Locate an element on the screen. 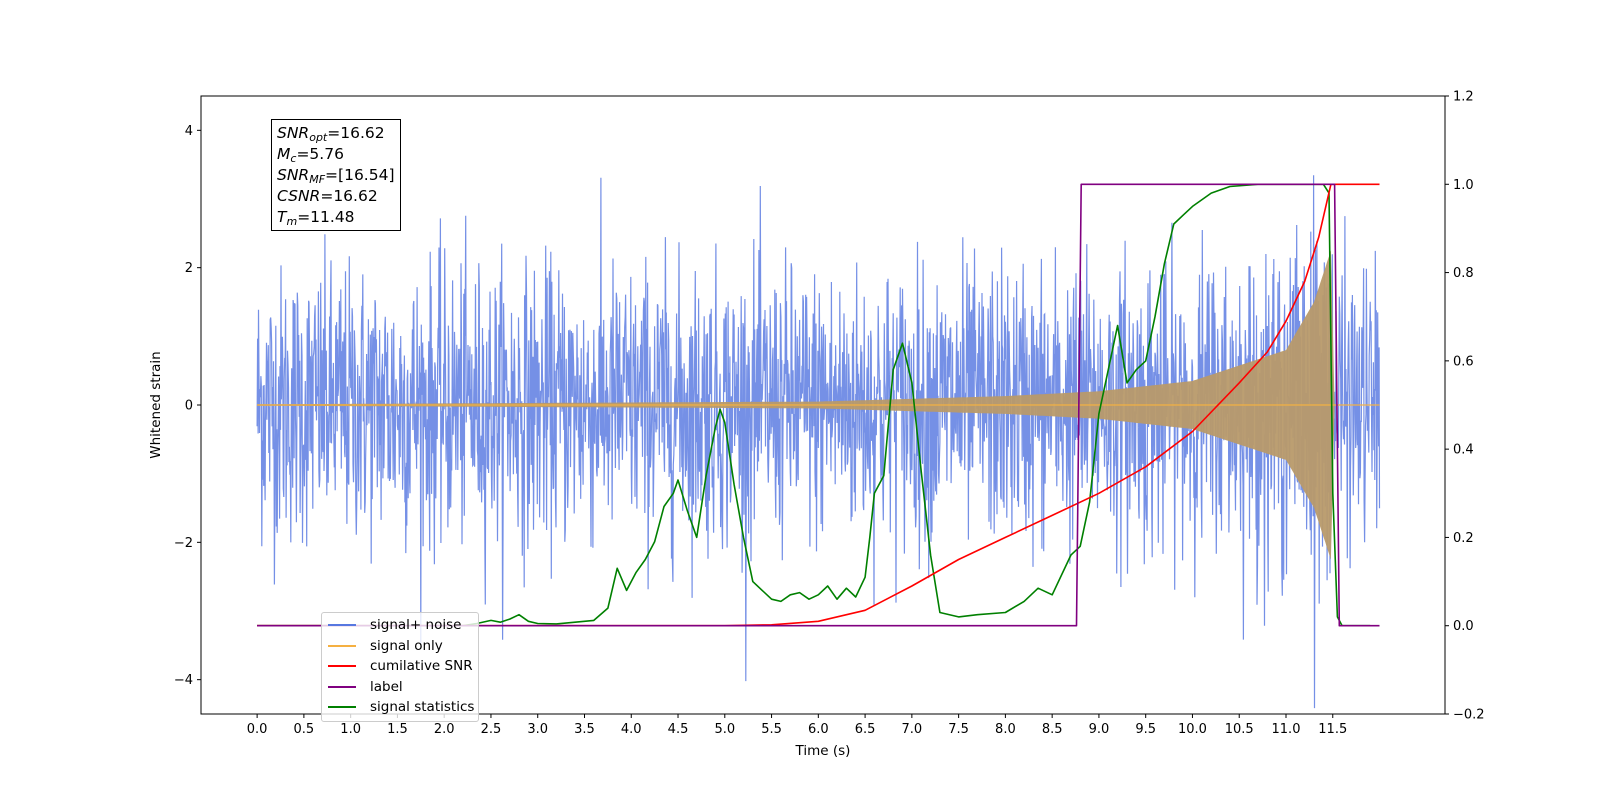 The image size is (1600, 804). x-tick-label: 3.0 is located at coordinates (537, 729).